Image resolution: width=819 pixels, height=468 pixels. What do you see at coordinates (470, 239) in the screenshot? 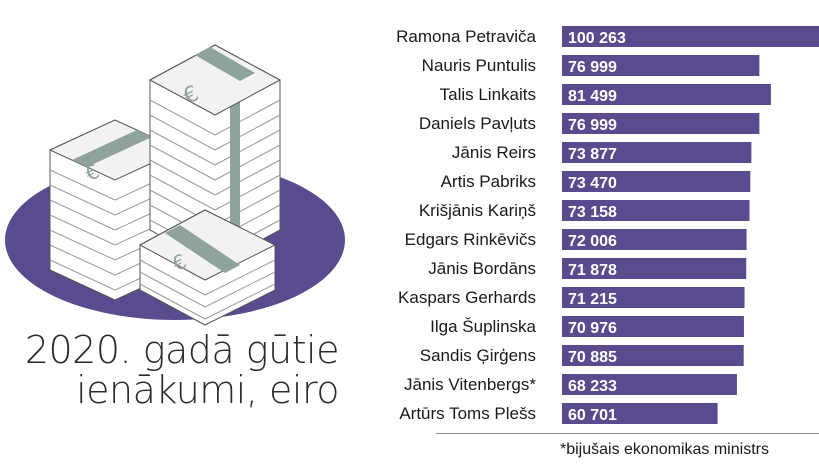
I see `category-label: Edgars Rinkēvičs` at bounding box center [470, 239].